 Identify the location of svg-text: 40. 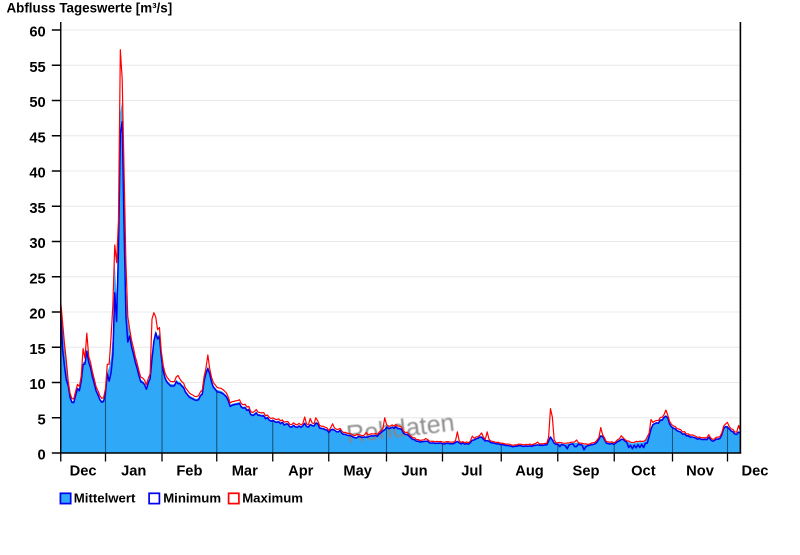
(37, 174).